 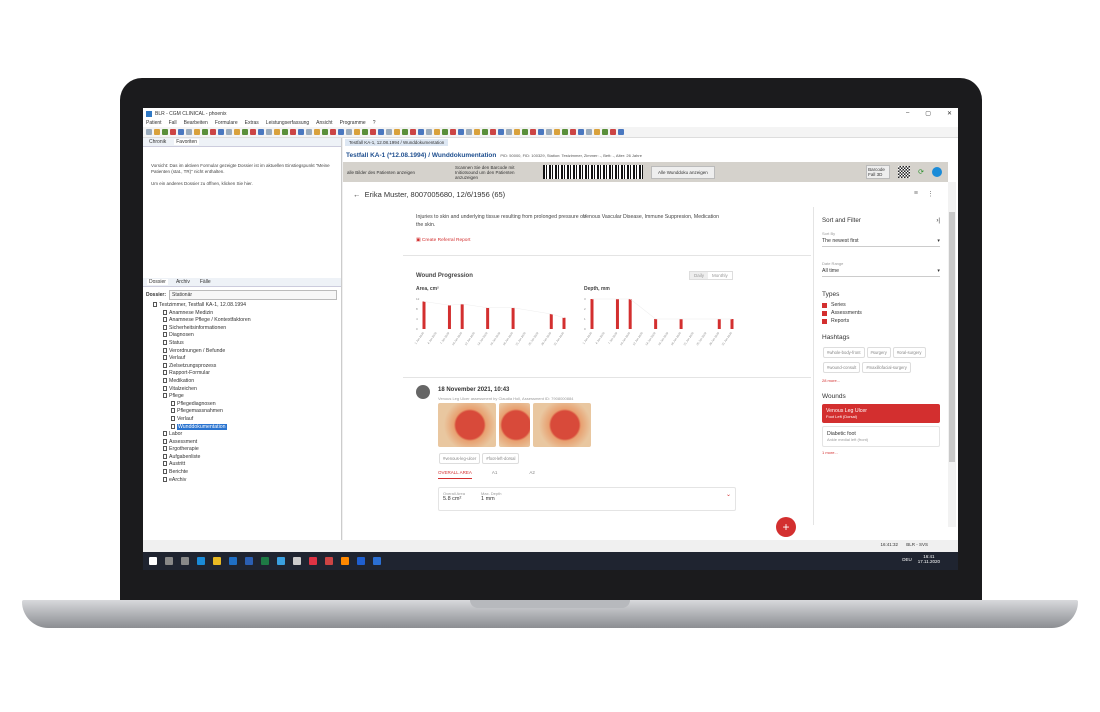 I want to click on tree-item: Berichte, so click(x=199, y=473).